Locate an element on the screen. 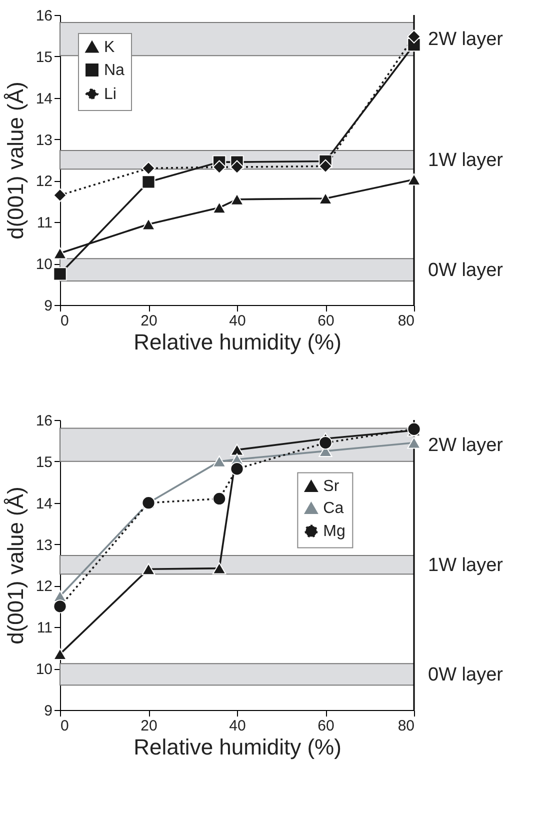 The width and height of the screenshot is (544, 814). legend-label: K is located at coordinates (109, 47).